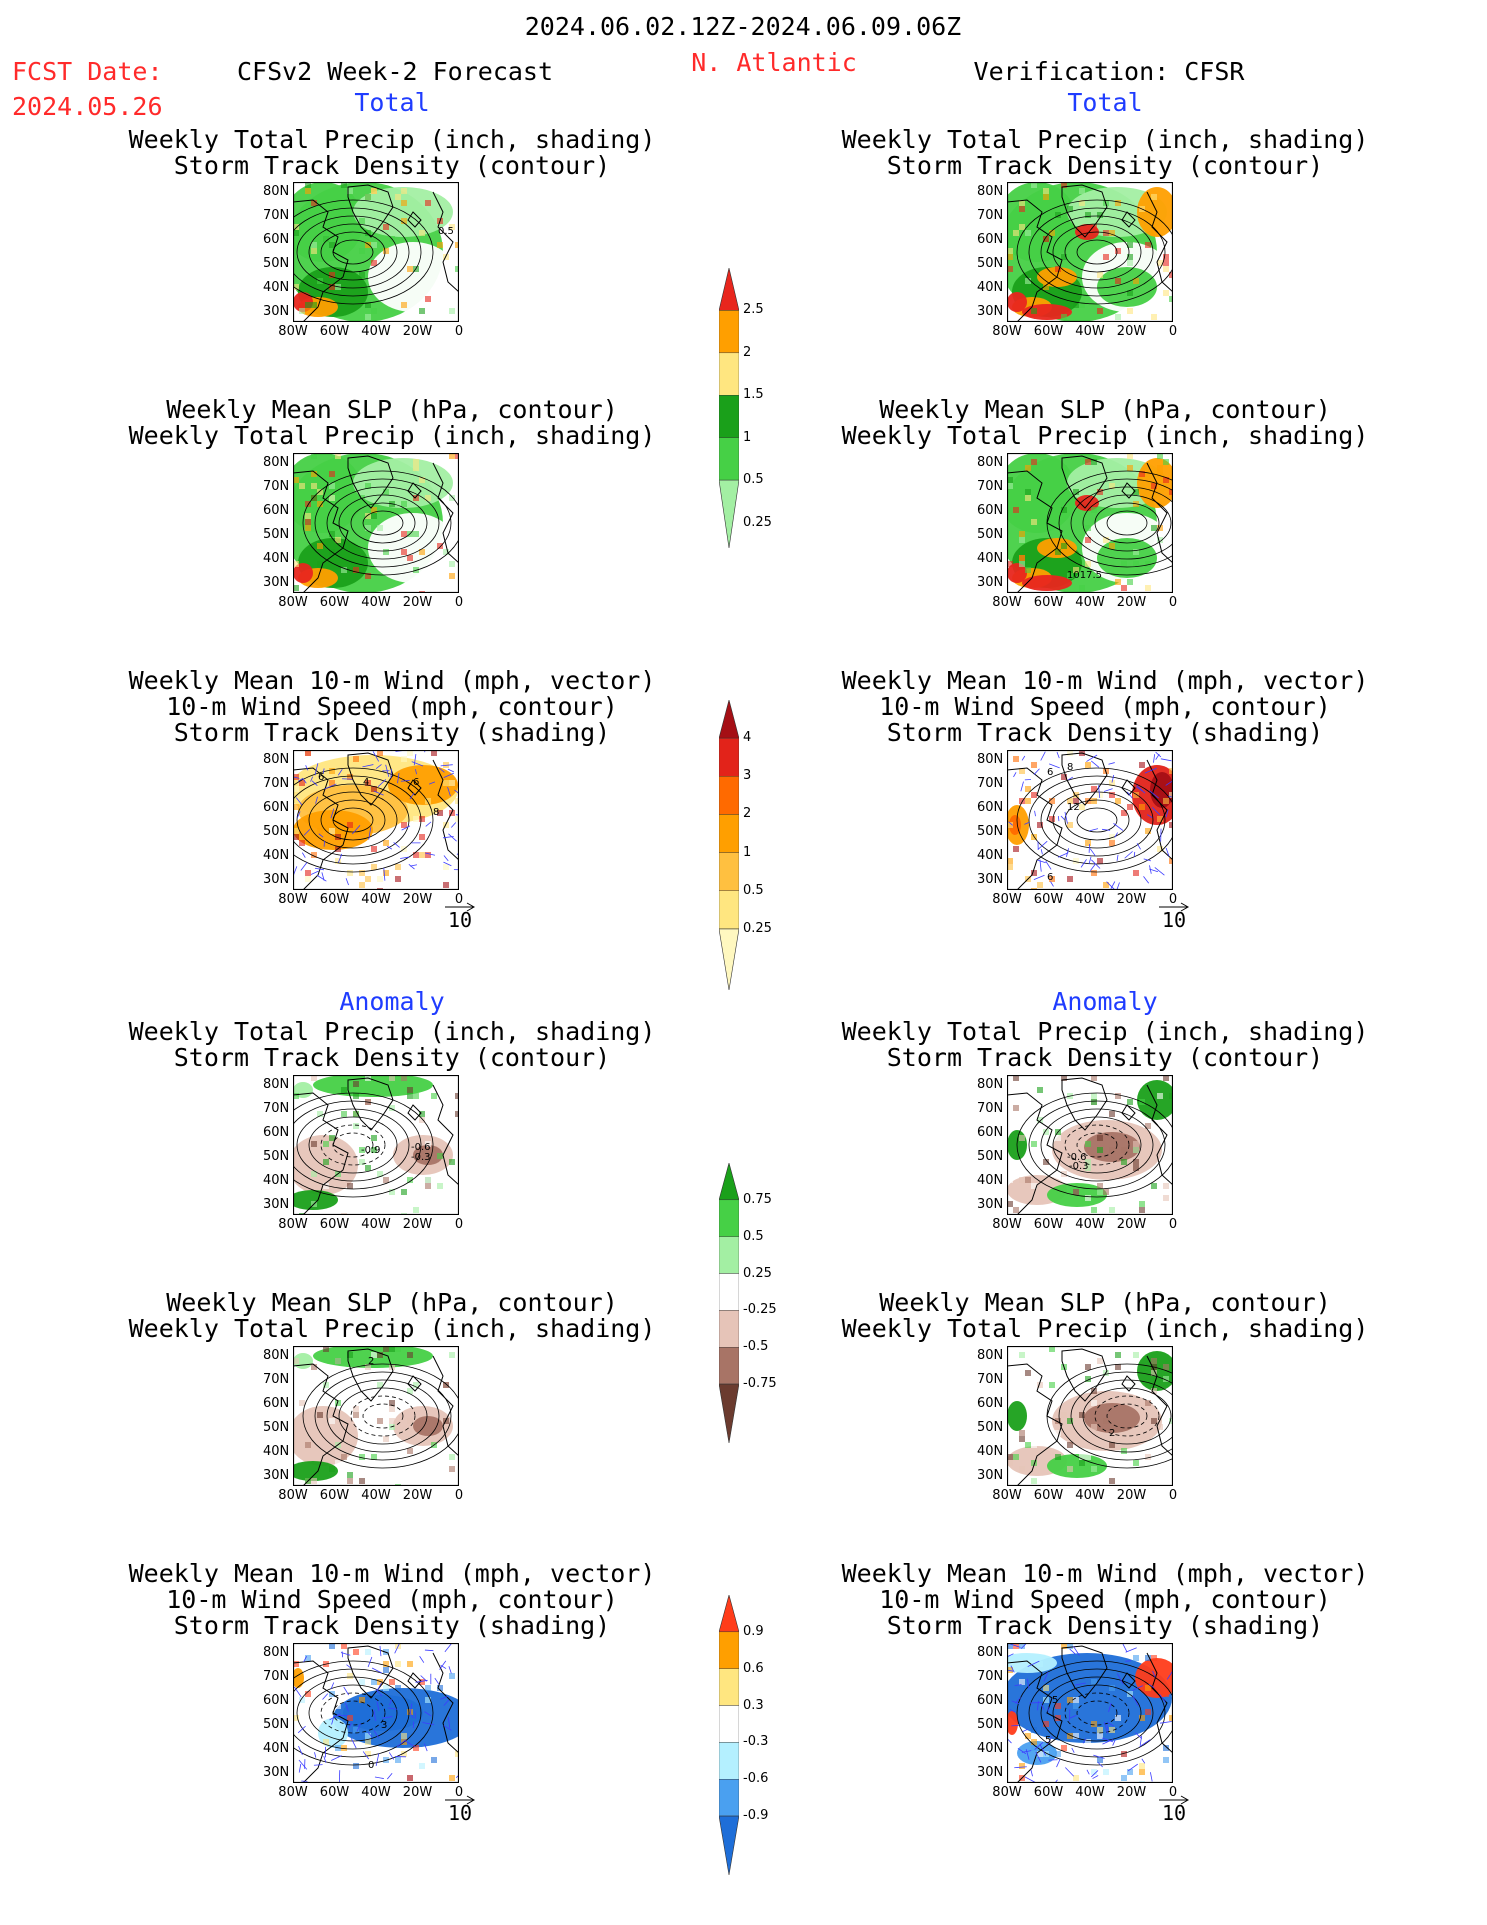 This screenshot has width=1487, height=1925. I want to click on lon-tick-label: 60W, so click(334, 602).